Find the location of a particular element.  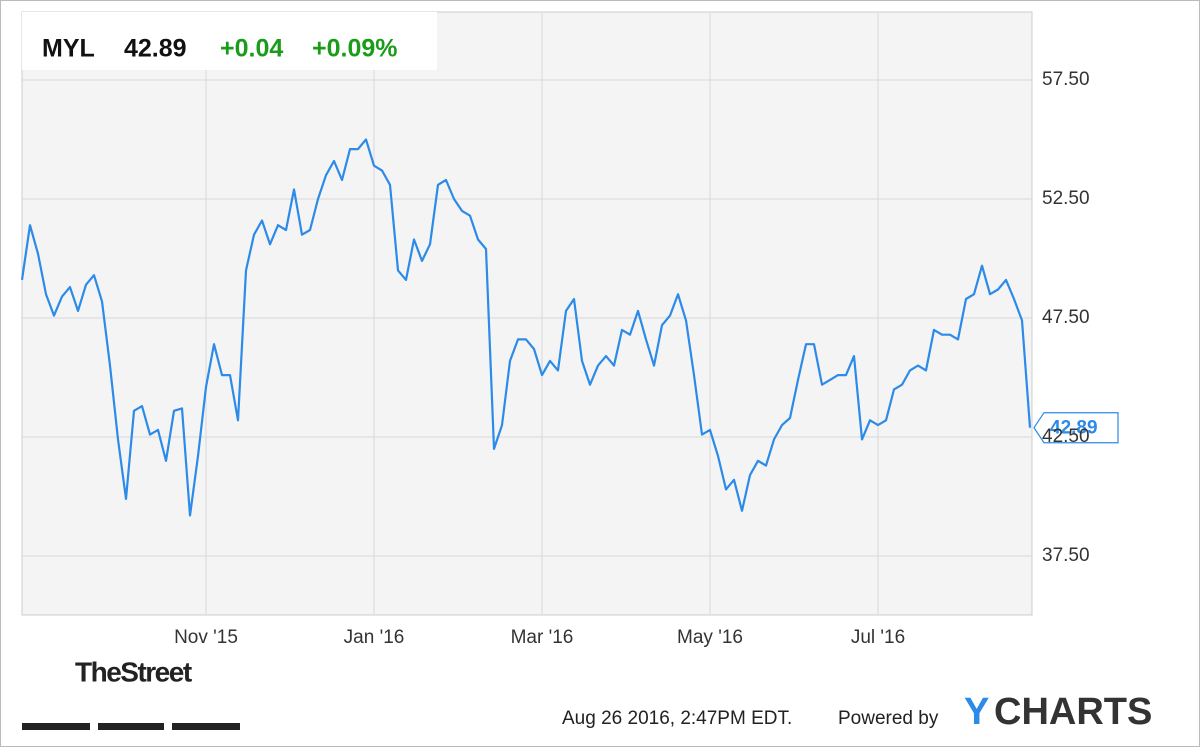

price-tag: 42.89 is located at coordinates (1076, 428).